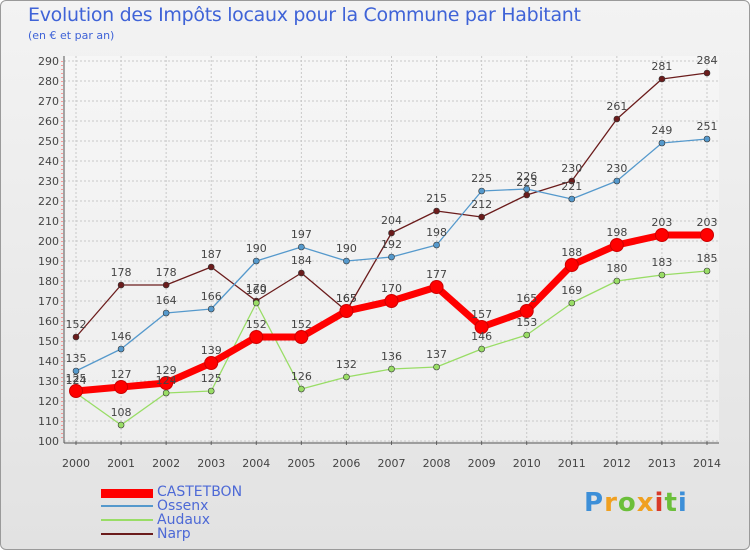 This screenshot has width=750, height=550. Describe the element at coordinates (611, 503) in the screenshot. I see `logo-letter: r` at that location.